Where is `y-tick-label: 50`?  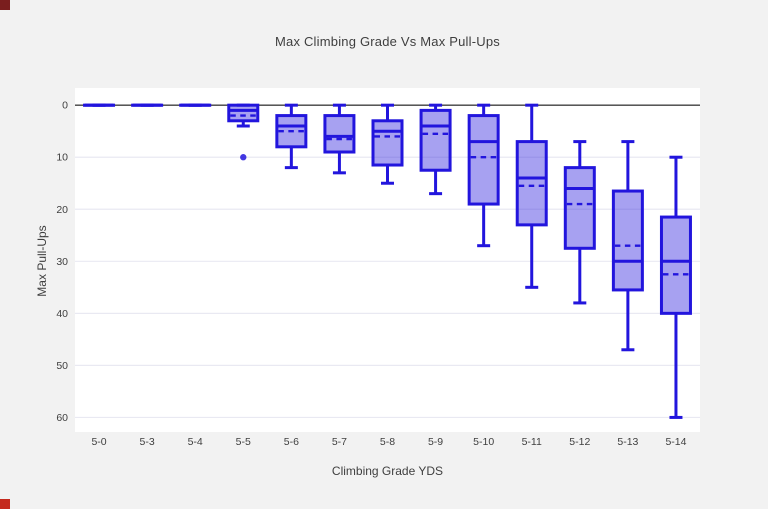
y-tick-label: 50 is located at coordinates (62, 366).